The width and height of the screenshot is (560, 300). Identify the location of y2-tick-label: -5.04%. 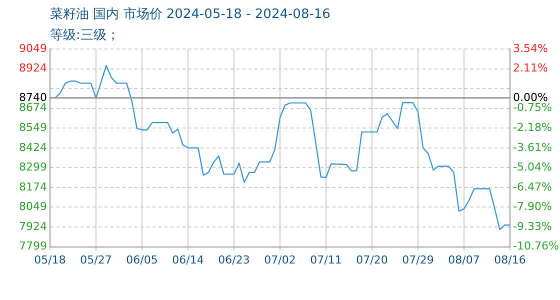
(532, 167).